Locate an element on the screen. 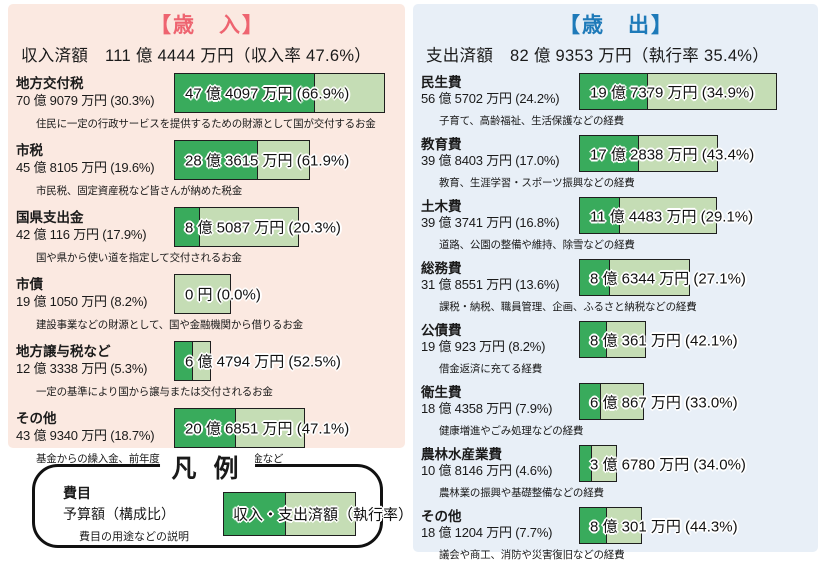 The image size is (822, 562). bar-label: 8 億 5087 万円 (20.3%) is located at coordinates (263, 228).